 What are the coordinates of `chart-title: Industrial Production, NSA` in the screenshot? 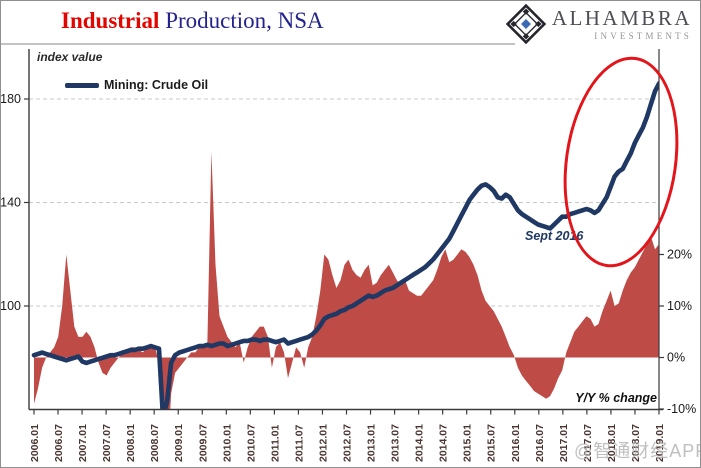 It's located at (192, 21).